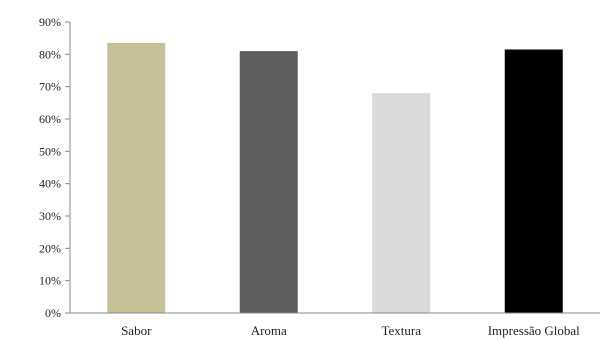 This screenshot has width=600, height=340. What do you see at coordinates (55, 167) in the screenshot?
I see `y-axis: 0% 10% 20% 30% 40% 50% 60% 70% 80% 90%` at bounding box center [55, 167].